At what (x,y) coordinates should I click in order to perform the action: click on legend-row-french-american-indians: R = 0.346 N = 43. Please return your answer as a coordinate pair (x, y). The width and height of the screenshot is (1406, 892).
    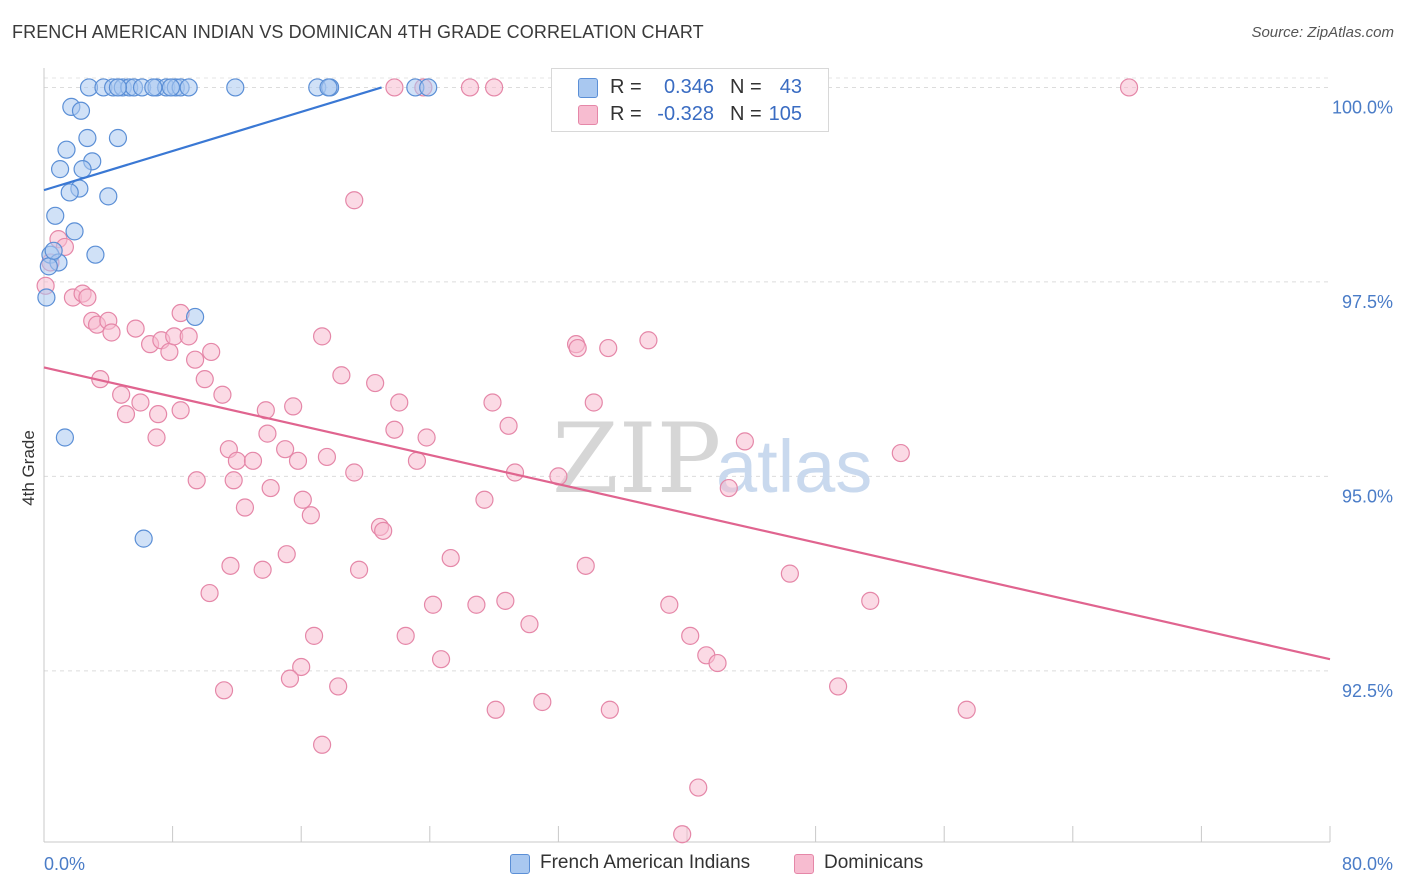
    Looking at the image, I should click on (690, 87).